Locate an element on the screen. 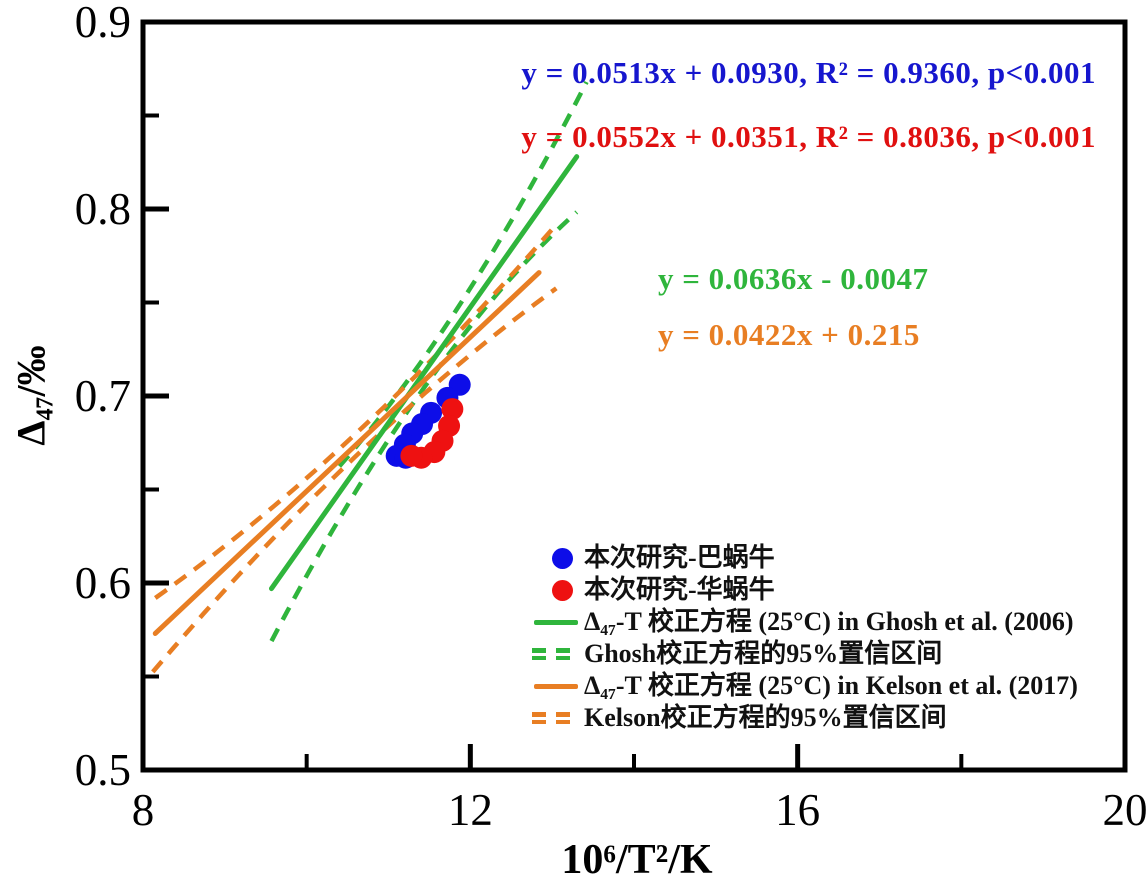 The width and height of the screenshot is (1148, 890). x-tick-label: 12 is located at coordinates (470, 810).